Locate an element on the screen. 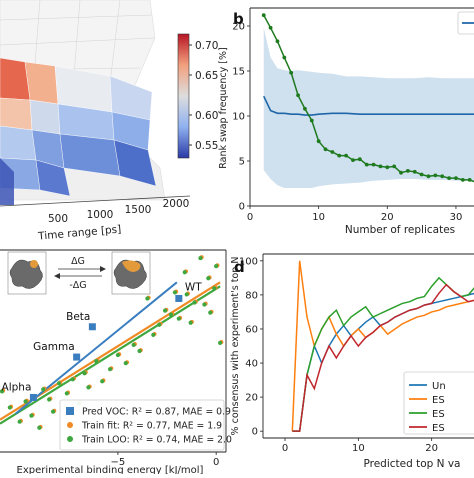 The width and height of the screenshot is (474, 478). panel-d-ytick-label: 20 is located at coordinates (251, 398).